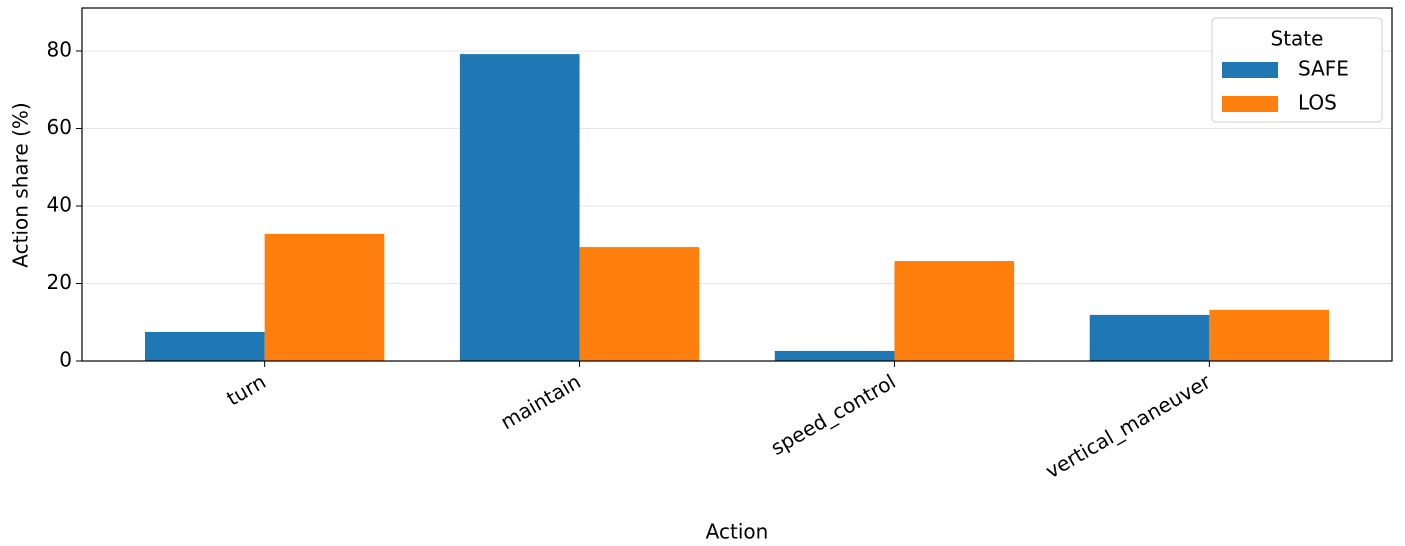 This screenshot has width=1405, height=546. I want to click on legend-label: SAFE, so click(1323, 69).